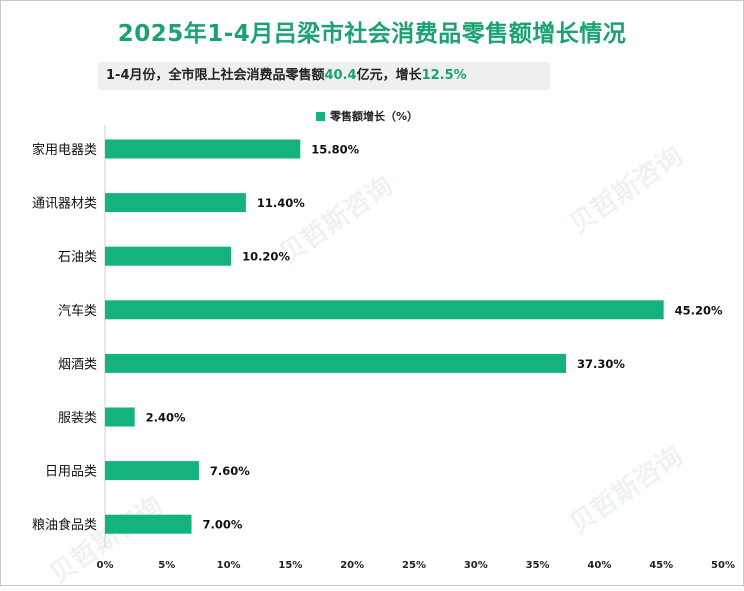  What do you see at coordinates (661, 565) in the screenshot?
I see `x-tick-label: 45%` at bounding box center [661, 565].